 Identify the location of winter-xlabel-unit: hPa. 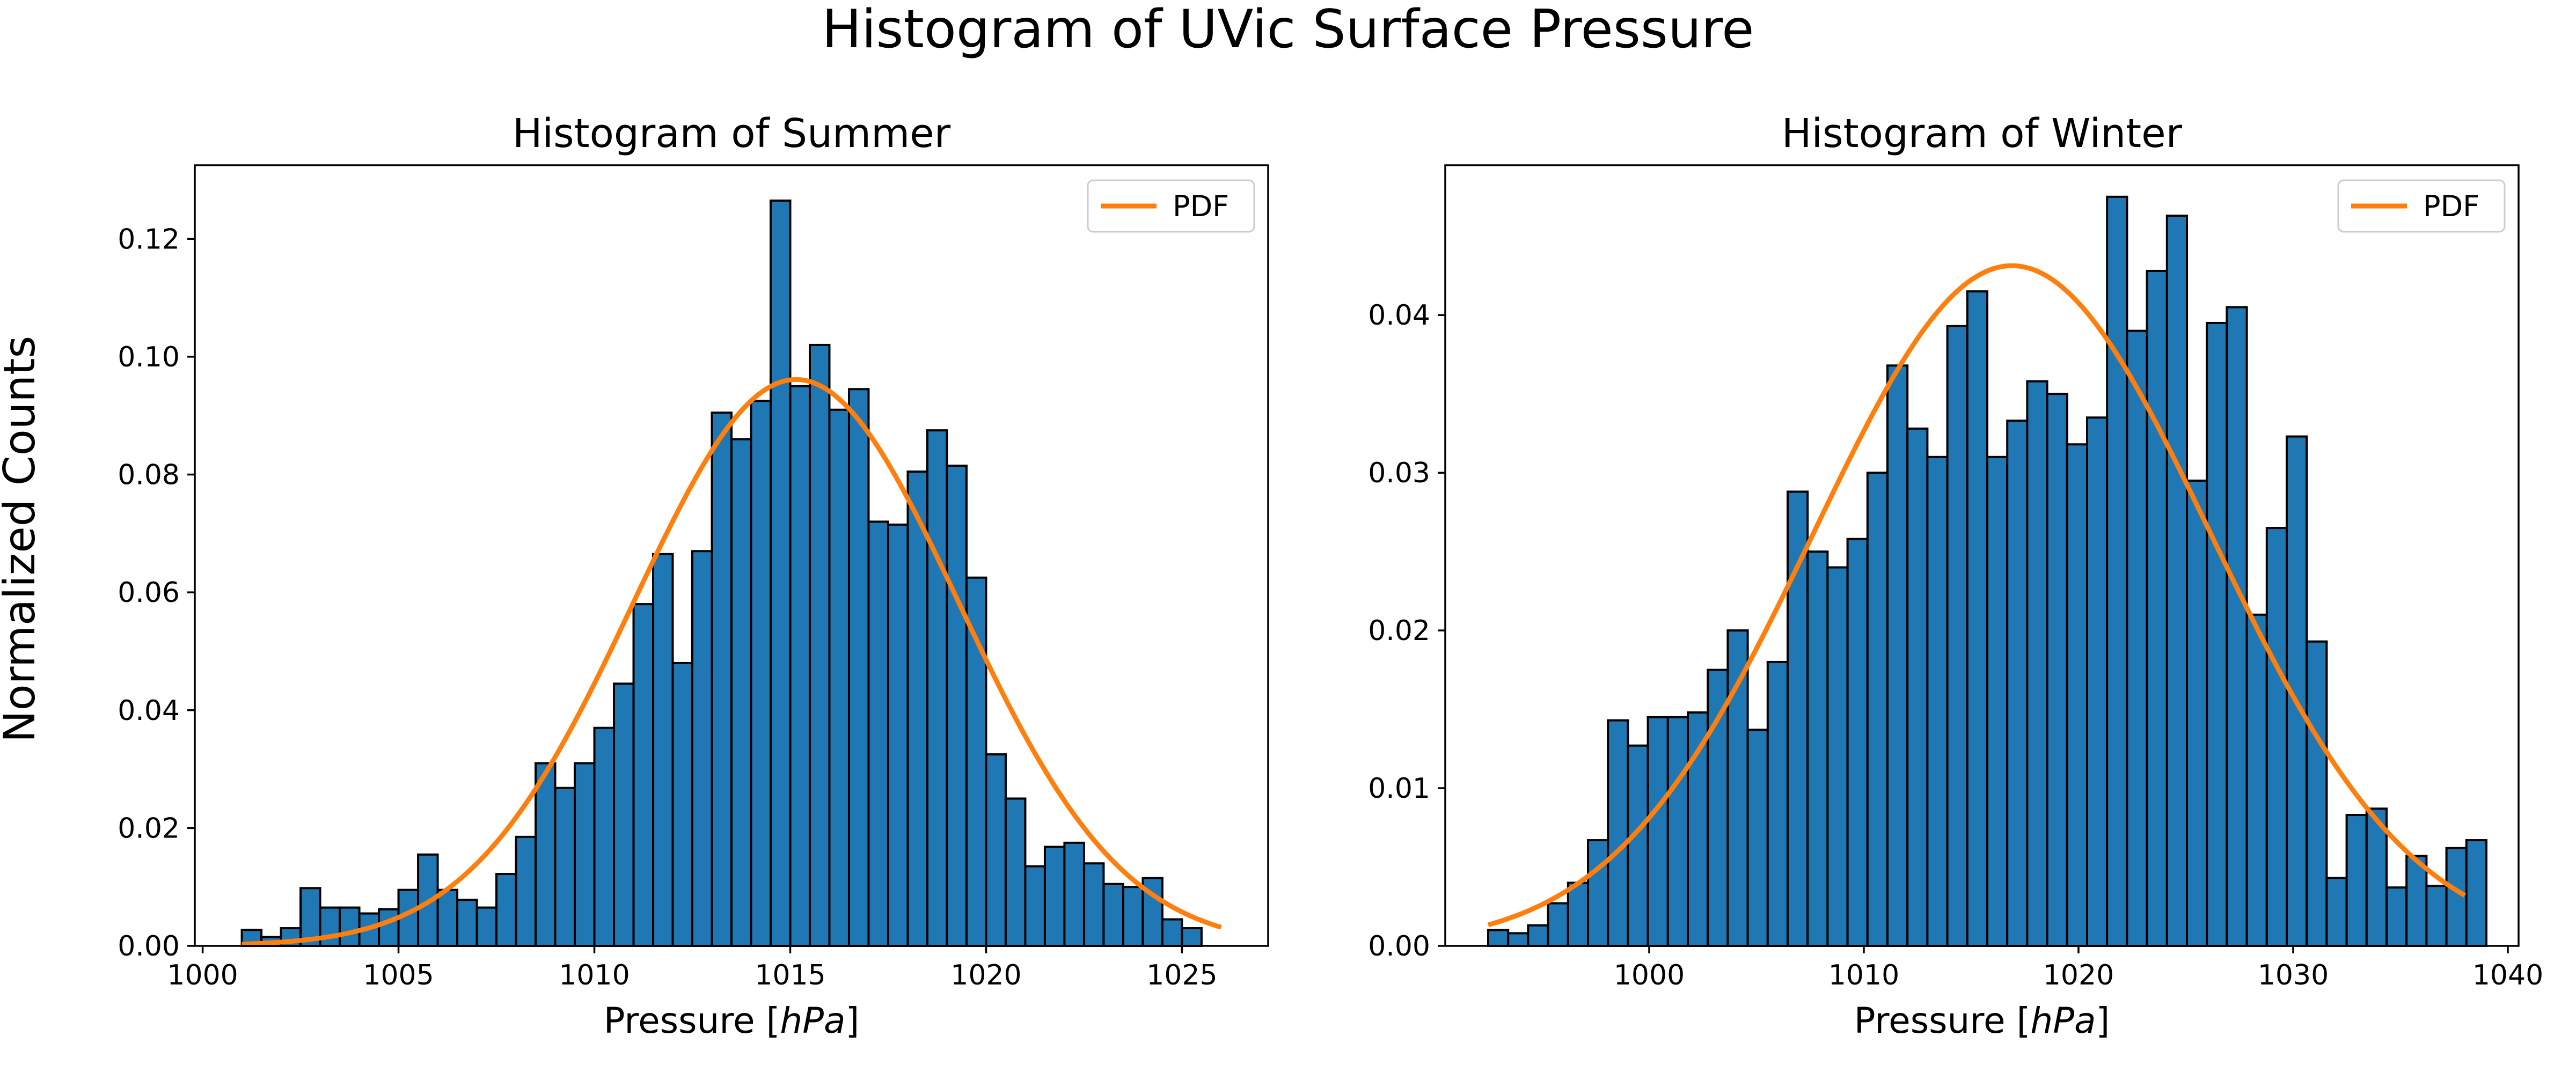
(2063, 1020).